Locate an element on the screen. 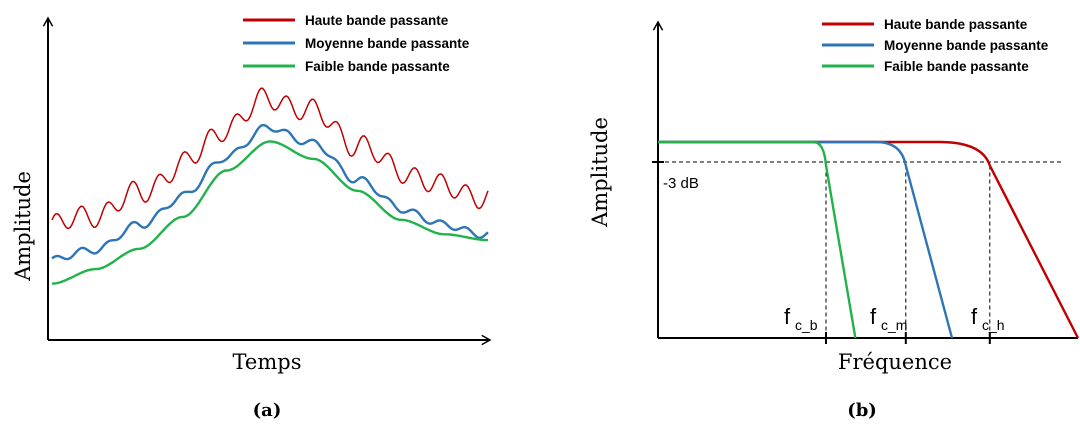 The height and width of the screenshot is (427, 1080). panel-b-cutoff-label-low: f c_b is located at coordinates (801, 318).